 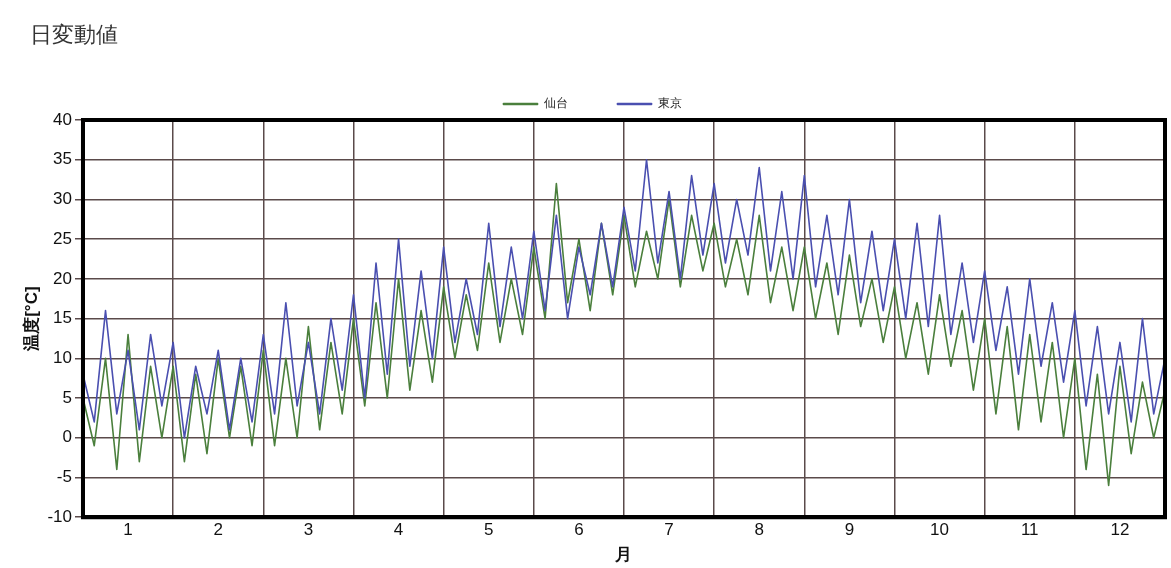 I want to click on legend-label: 東京, so click(x=669, y=103).